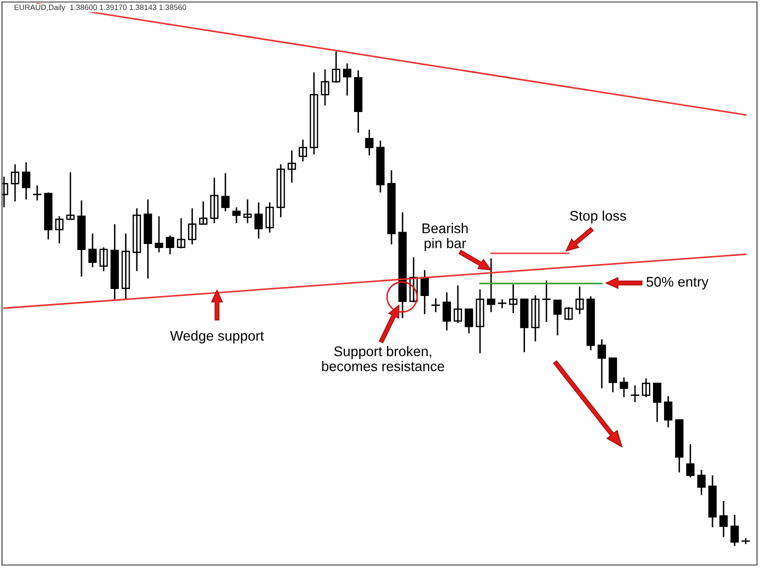 This screenshot has width=760, height=585. What do you see at coordinates (445, 237) in the screenshot?
I see `annotation: Bearish pin bar` at bounding box center [445, 237].